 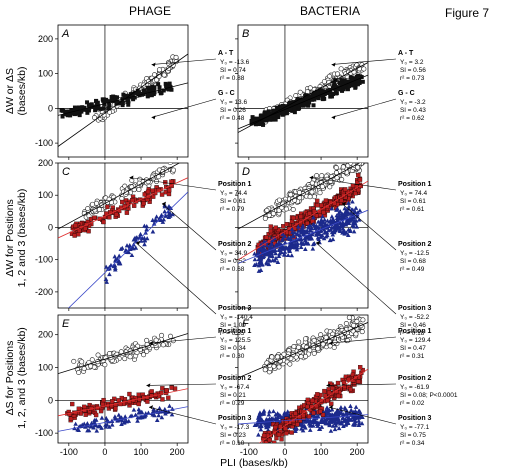 I want to click on x-tick-label: 0, so click(x=104, y=452).